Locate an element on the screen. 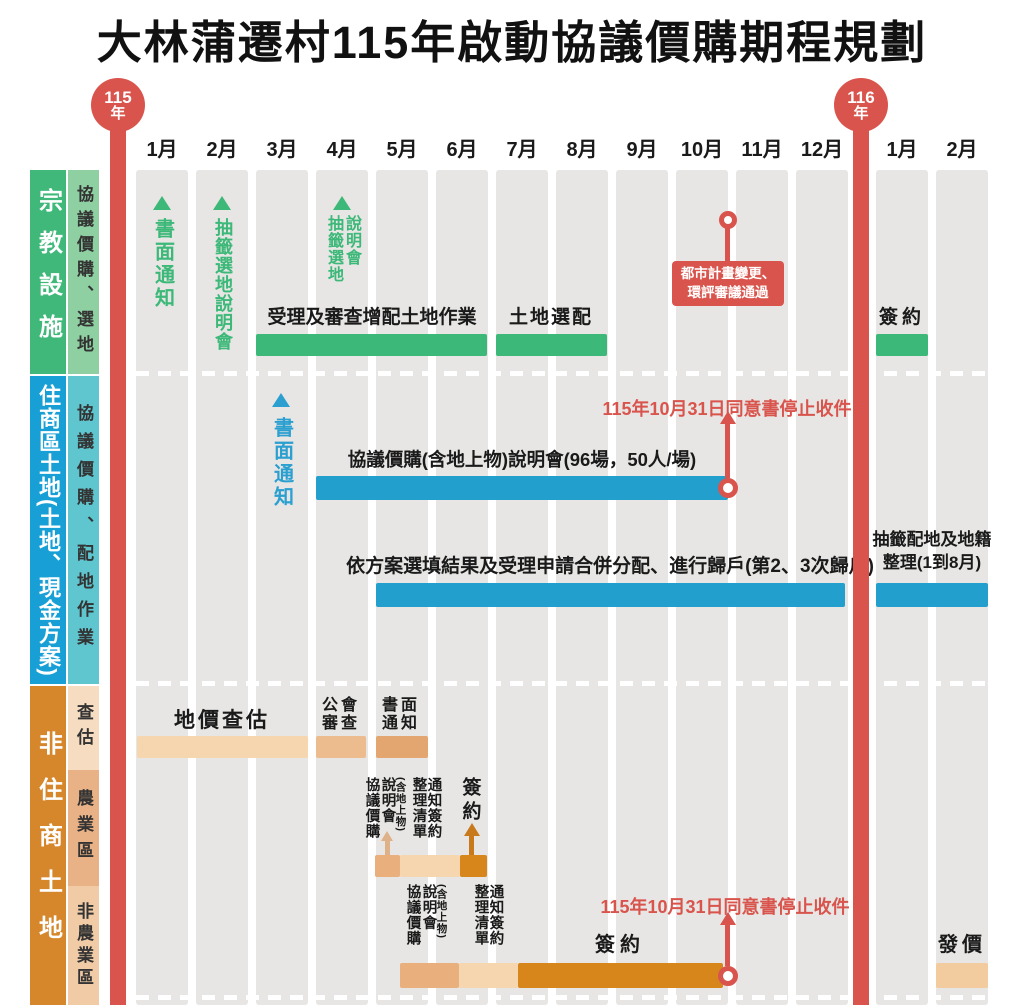 This screenshot has height=1005, width=1024. month-label: 9月 is located at coordinates (642, 150).